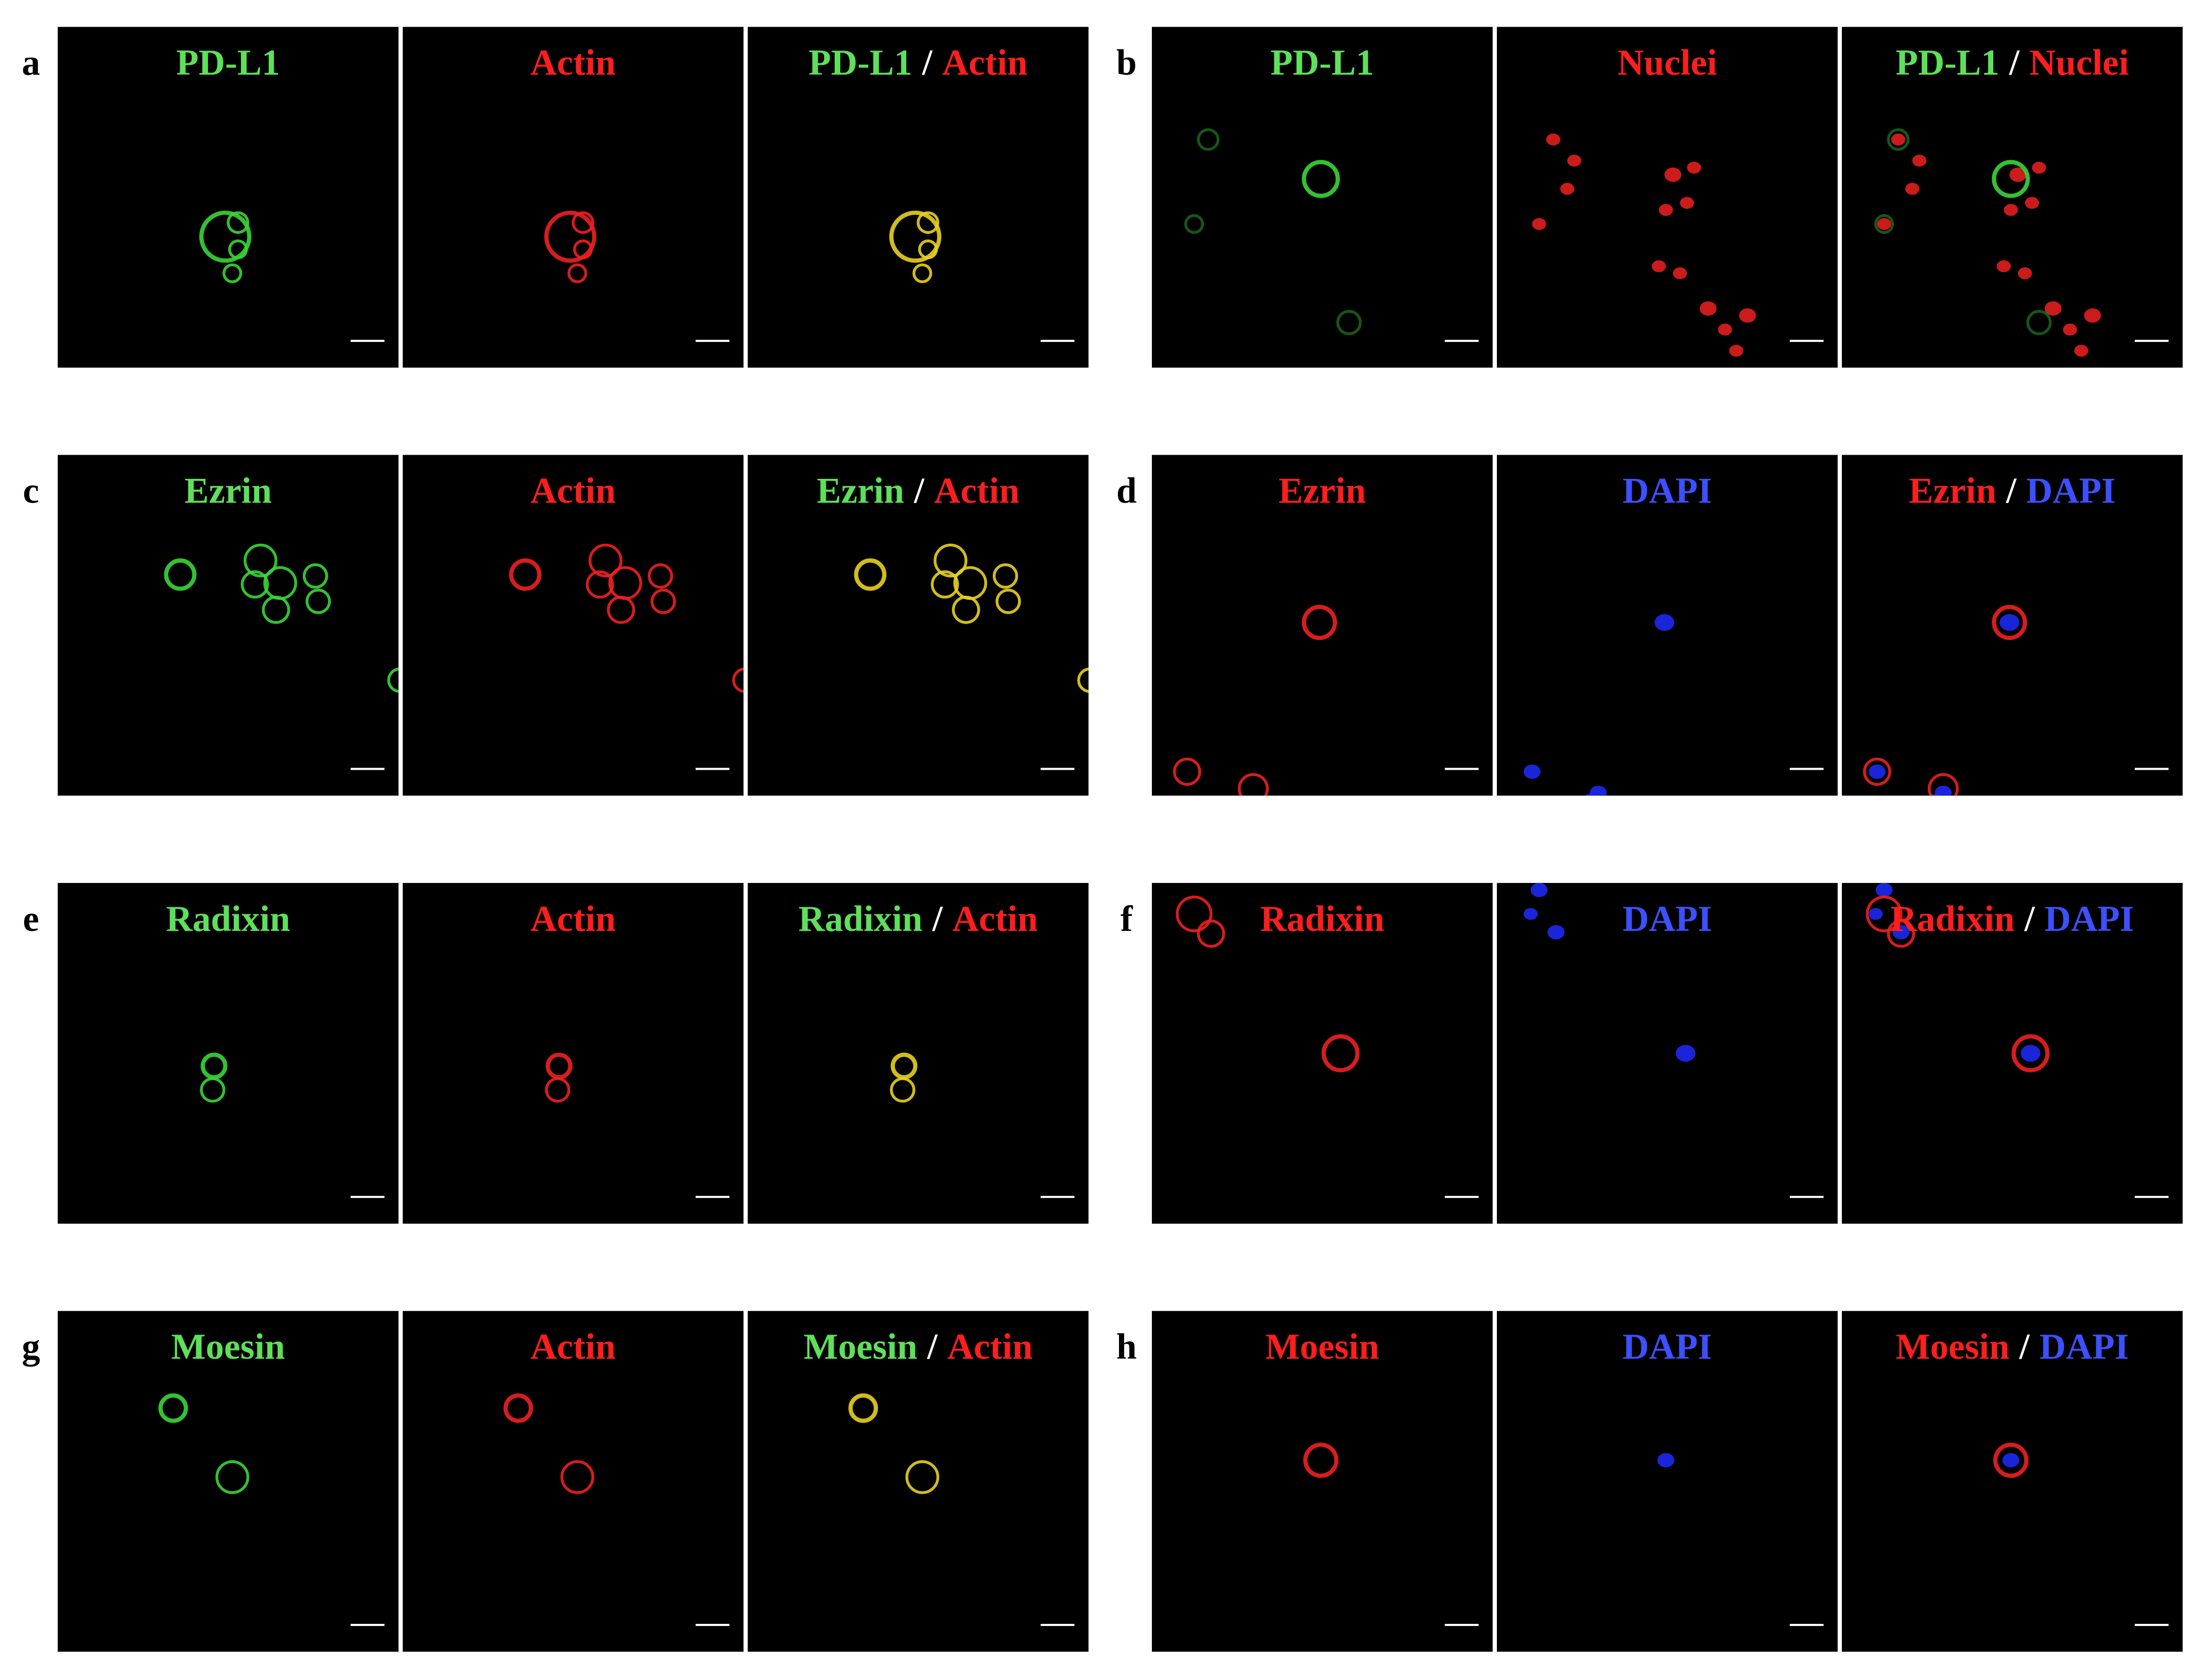 Image resolution: width=2208 pixels, height=1680 pixels. I want to click on image-title: Moesin, so click(1322, 1347).